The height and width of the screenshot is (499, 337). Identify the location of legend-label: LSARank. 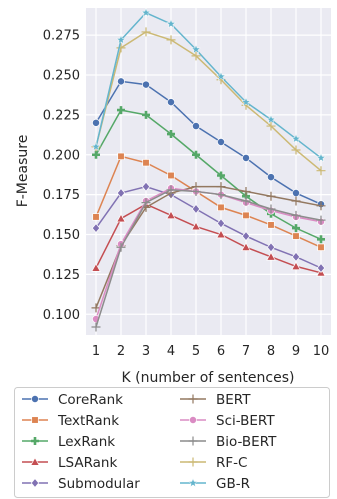
(87, 463).